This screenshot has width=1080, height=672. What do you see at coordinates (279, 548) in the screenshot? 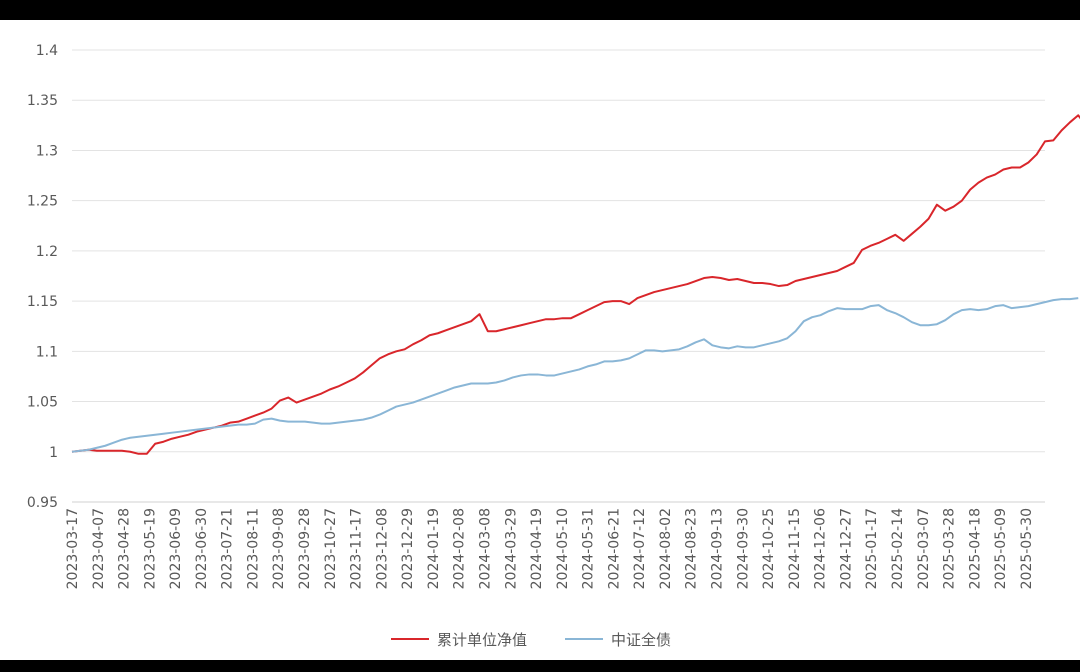
I see `x-tick-label: 2023-09-08` at bounding box center [279, 548].